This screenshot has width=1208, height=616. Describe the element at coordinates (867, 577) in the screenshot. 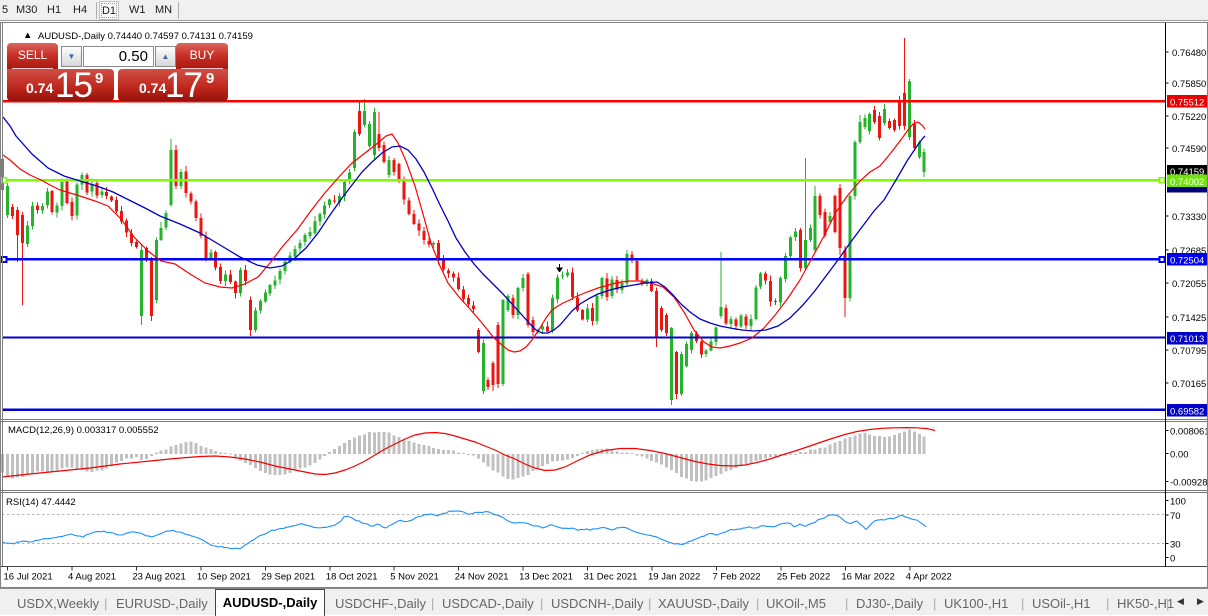

I see `svg-text: 16 Mar 2022` at that location.